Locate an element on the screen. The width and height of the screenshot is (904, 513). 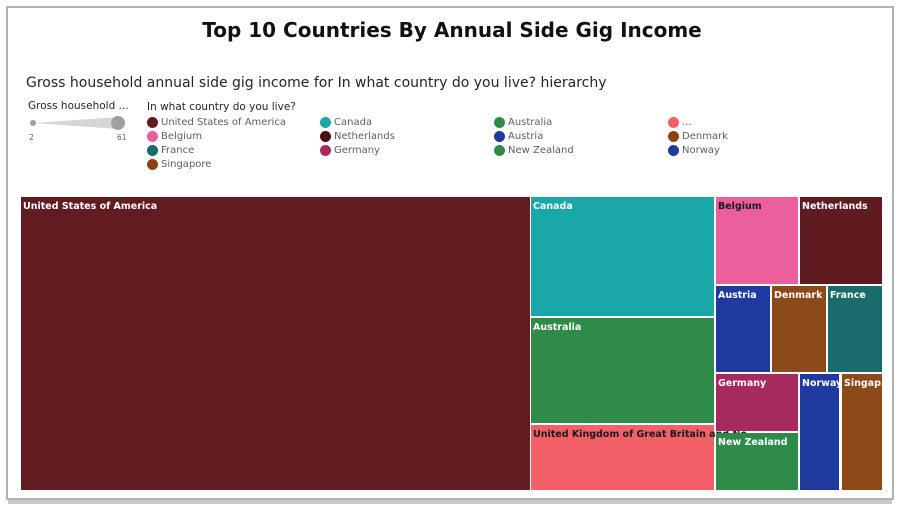
treemap-label: United States of America is located at coordinates (90, 206).